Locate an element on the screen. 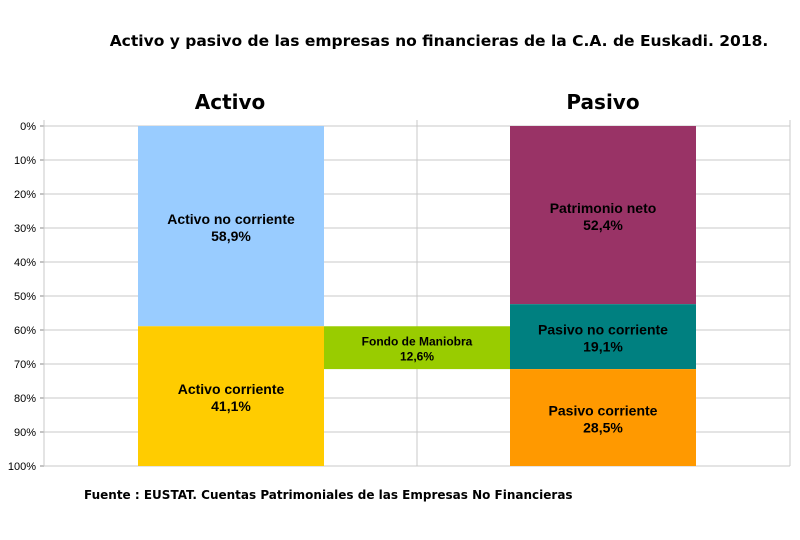 This screenshot has height=540, width=800. segment-value-label: 12,6% is located at coordinates (417, 357).